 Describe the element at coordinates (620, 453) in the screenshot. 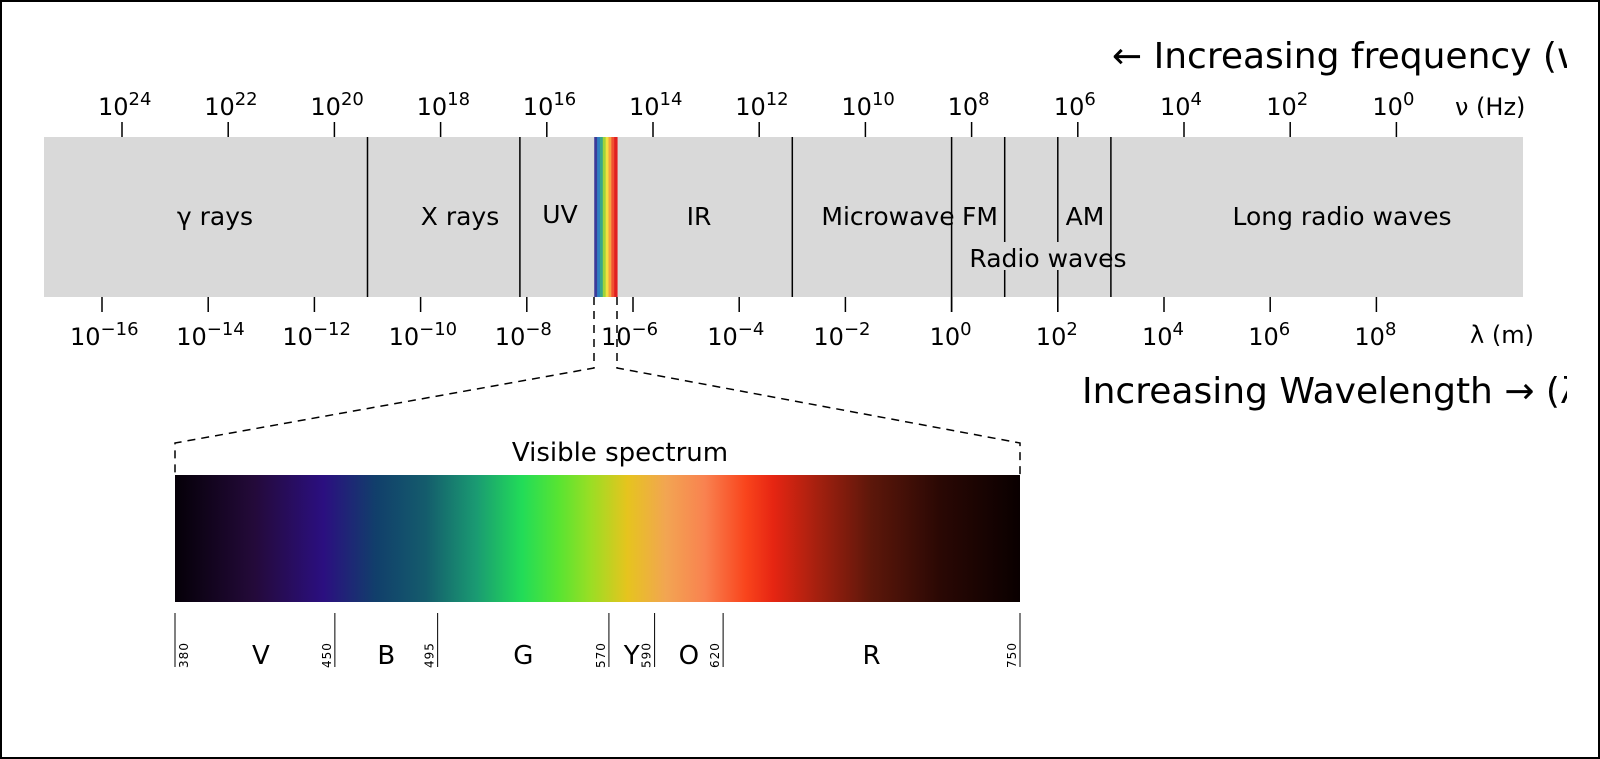

I see `visible-spectrum-title: Visible spectrum` at that location.